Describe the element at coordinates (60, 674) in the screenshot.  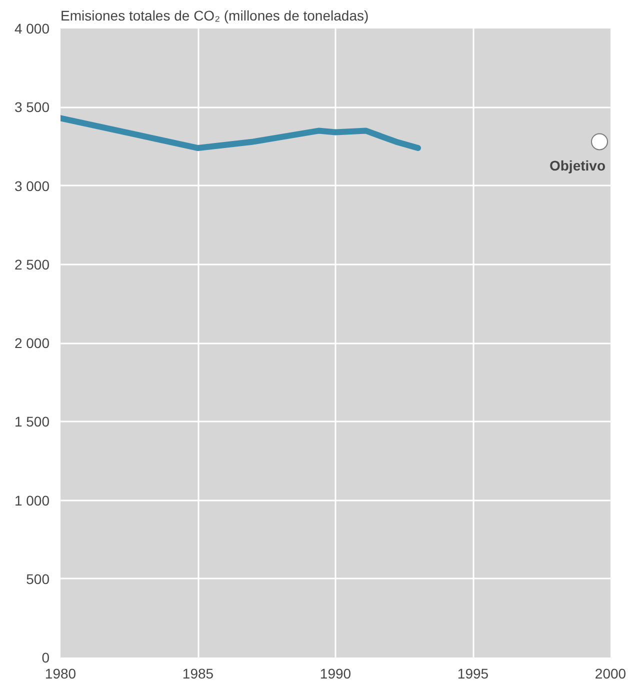
I see `x-tick-label: 1980` at that location.